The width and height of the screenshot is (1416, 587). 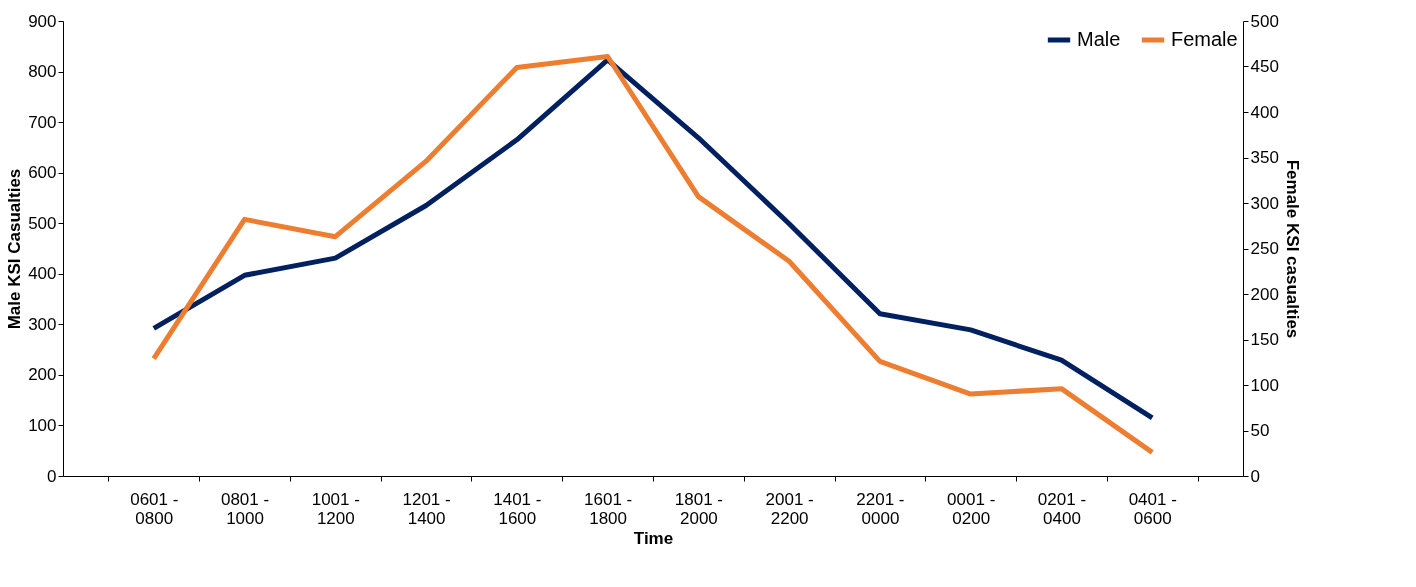 I want to click on y-axis-title: Male KSI Casualties, so click(x=15, y=249).